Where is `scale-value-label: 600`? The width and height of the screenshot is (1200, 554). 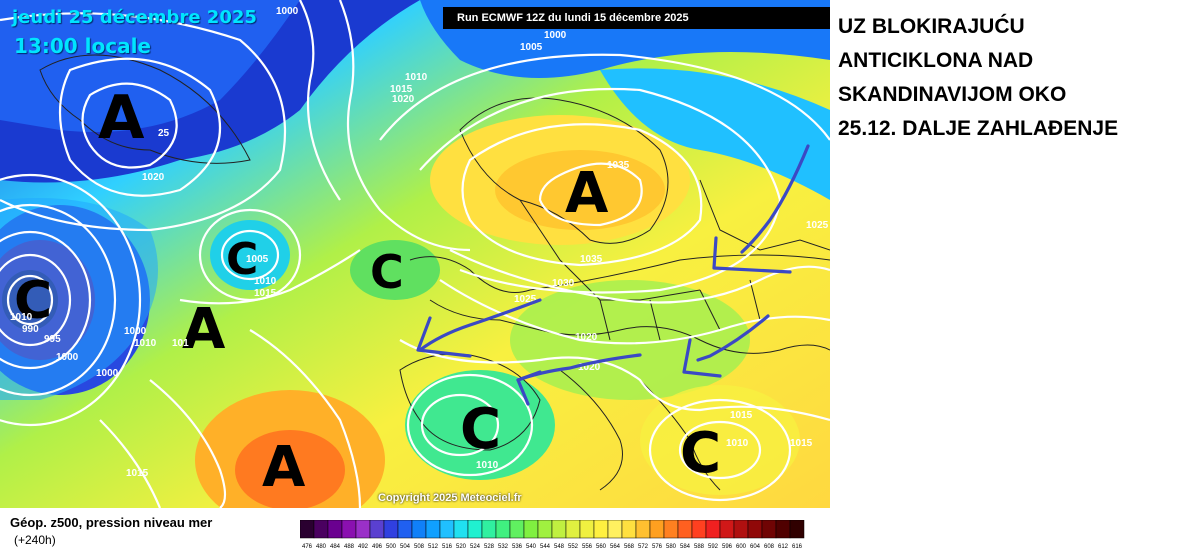 scale-value-label: 600 is located at coordinates (741, 547).